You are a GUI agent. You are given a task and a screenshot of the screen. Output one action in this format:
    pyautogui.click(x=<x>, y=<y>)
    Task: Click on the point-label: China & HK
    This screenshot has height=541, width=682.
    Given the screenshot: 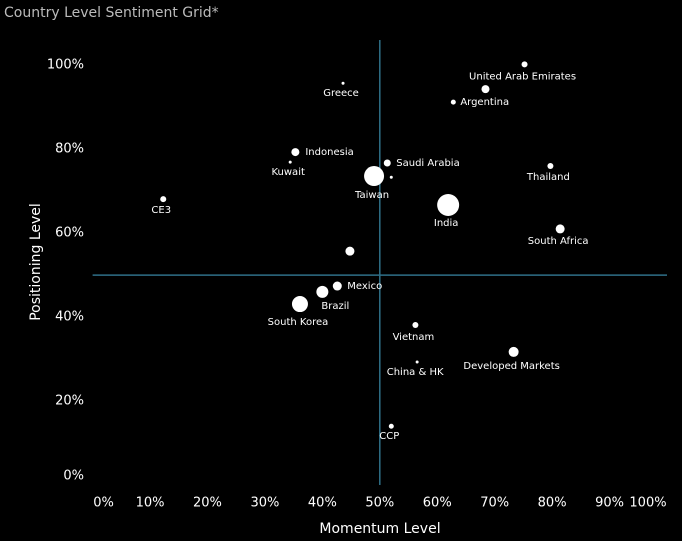 What is the action you would take?
    pyautogui.click(x=415, y=372)
    